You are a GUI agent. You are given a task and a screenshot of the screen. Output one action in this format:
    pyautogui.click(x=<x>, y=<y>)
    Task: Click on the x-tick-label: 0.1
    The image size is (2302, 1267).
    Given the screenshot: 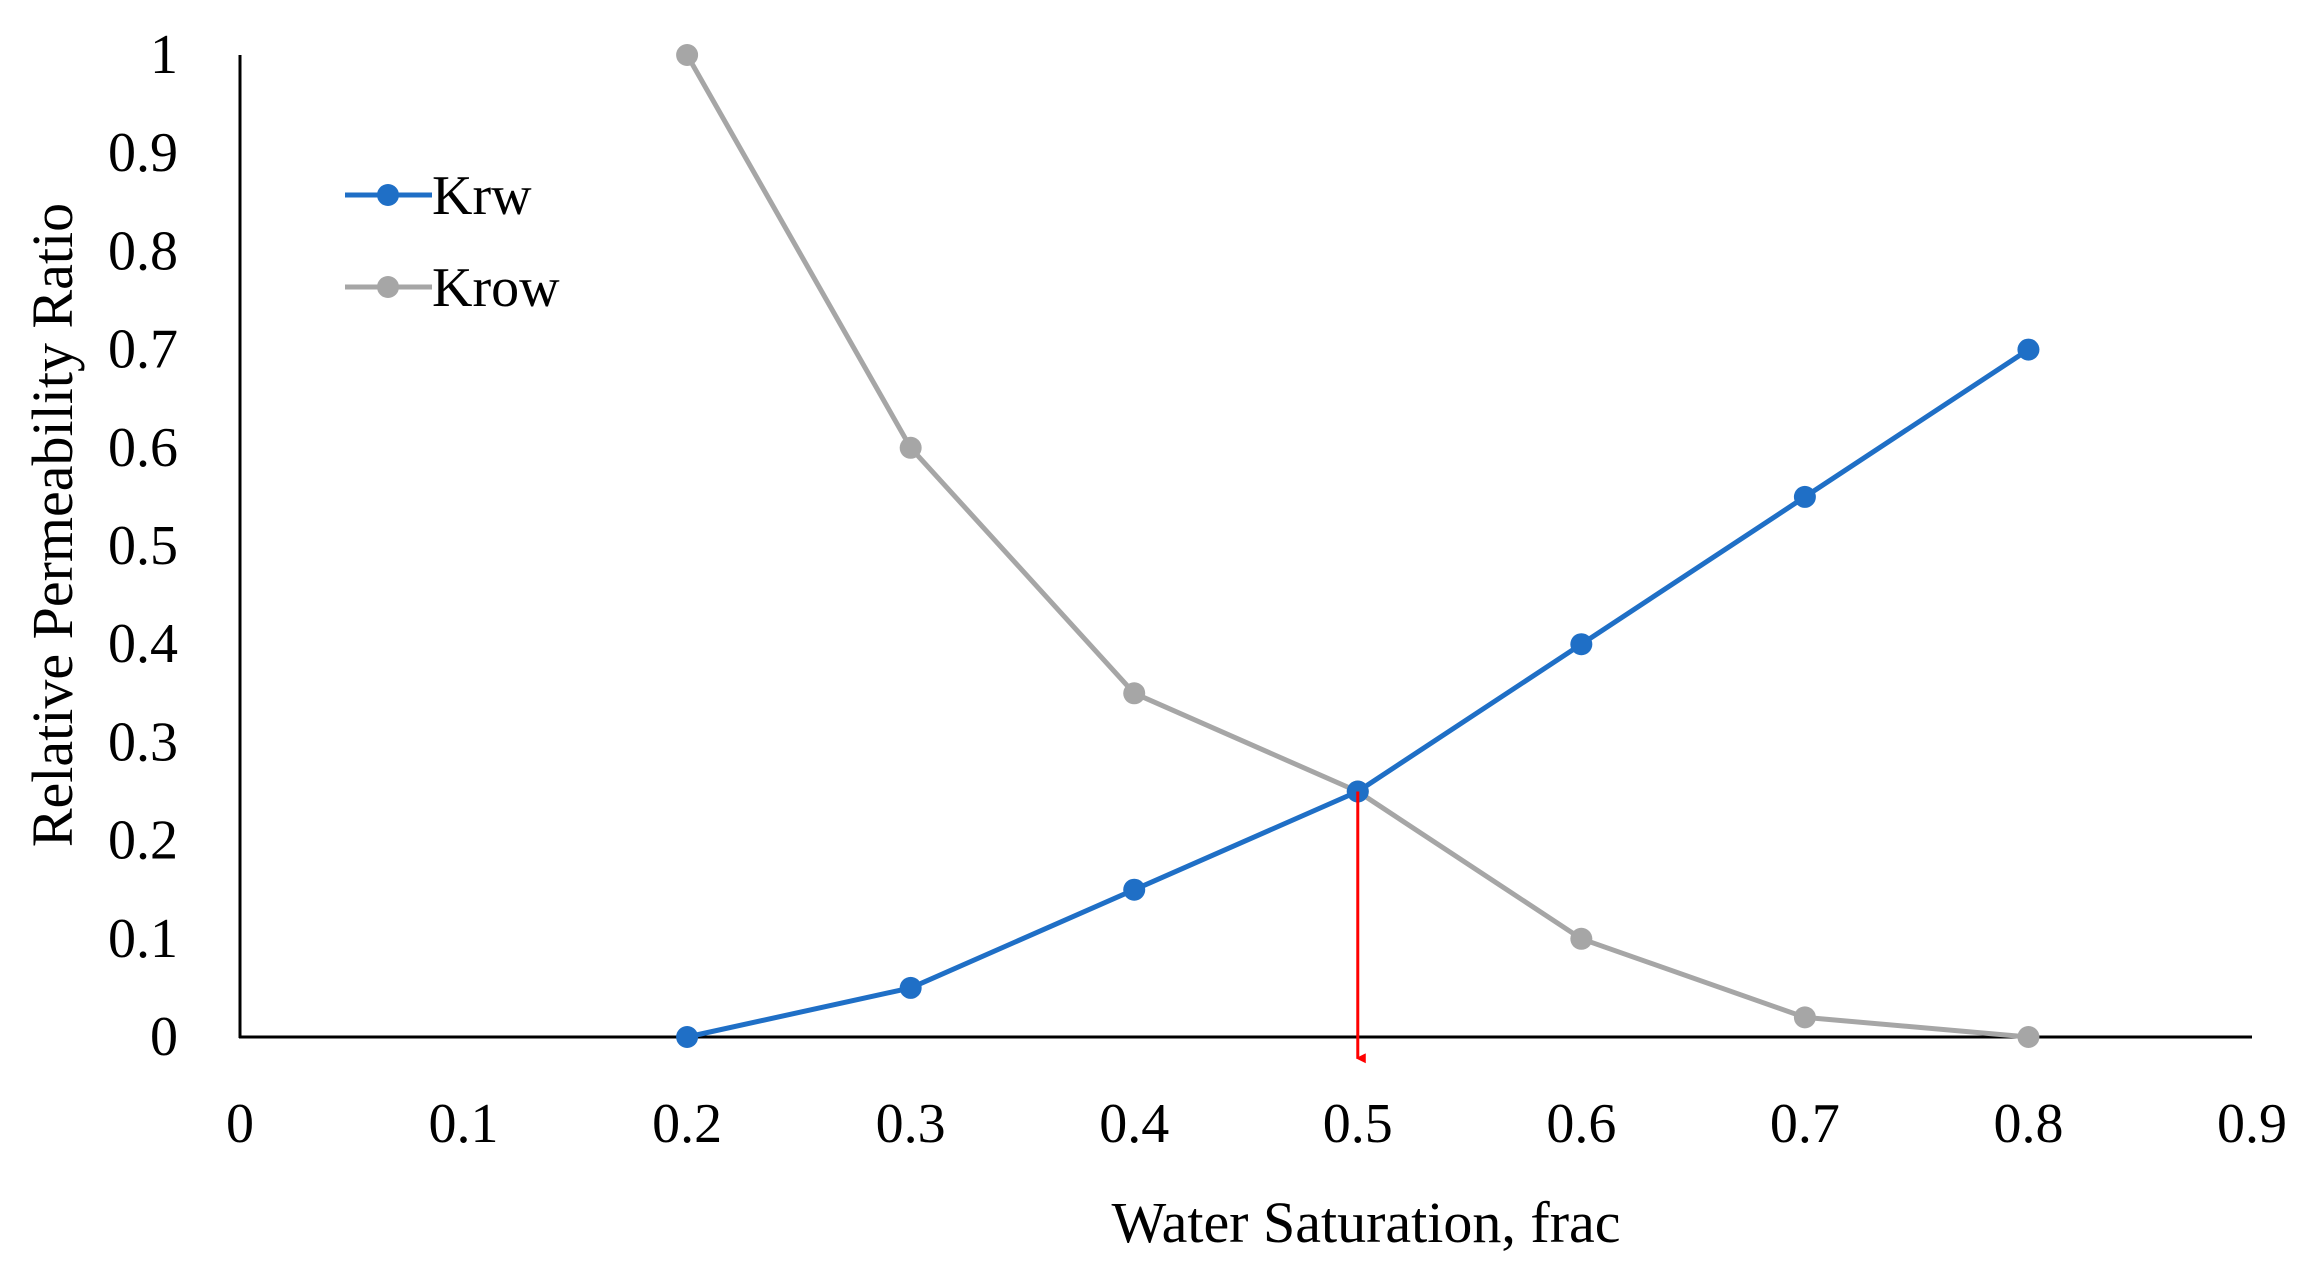 What is the action you would take?
    pyautogui.click(x=464, y=1124)
    